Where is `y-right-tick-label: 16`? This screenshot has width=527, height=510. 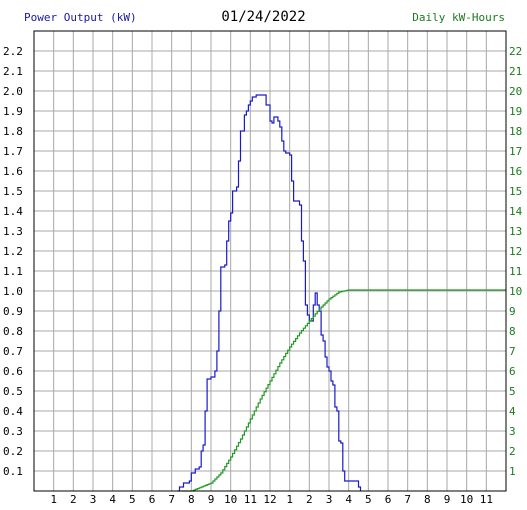 y-right-tick-label: 16 is located at coordinates (515, 171).